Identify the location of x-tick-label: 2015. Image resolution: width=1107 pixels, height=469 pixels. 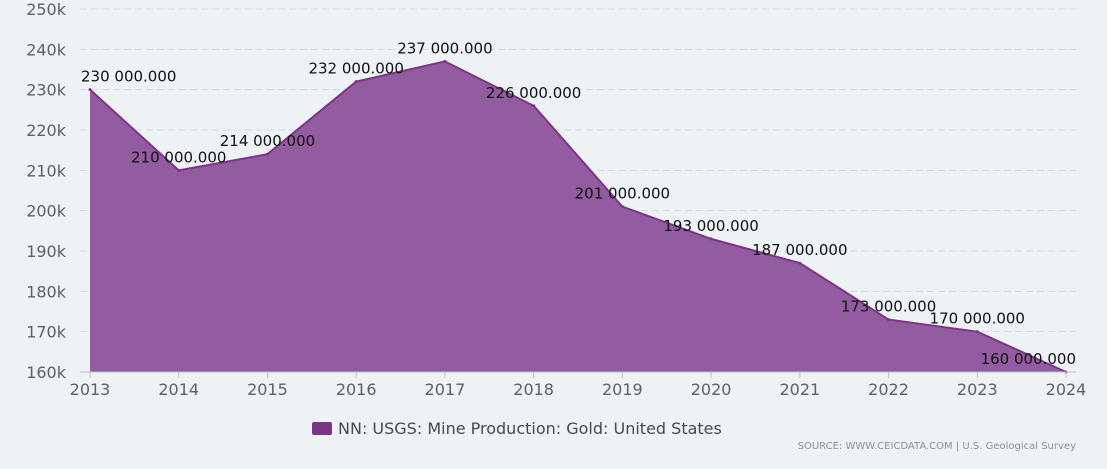
(267, 389).